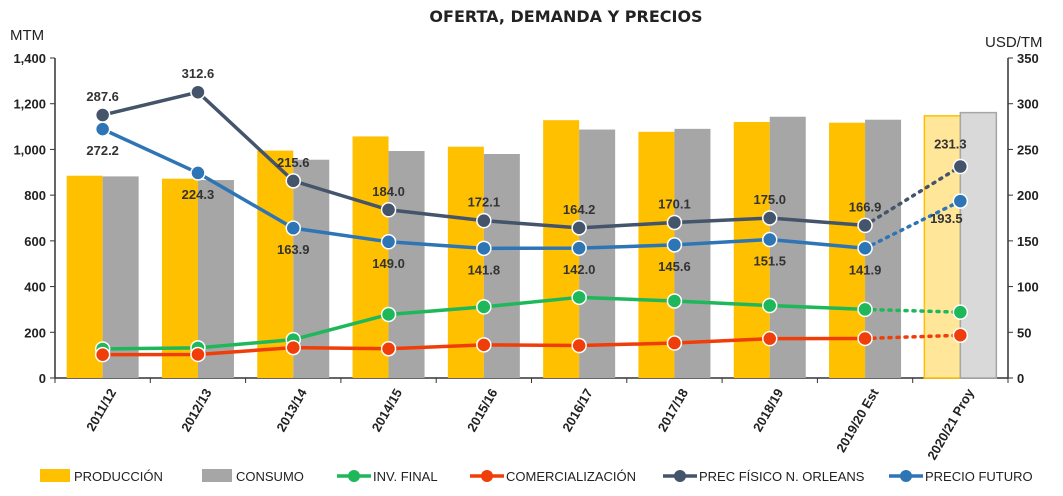  What do you see at coordinates (484, 269) in the screenshot?
I see `data-label-precio-futuro: 141.8` at bounding box center [484, 269].